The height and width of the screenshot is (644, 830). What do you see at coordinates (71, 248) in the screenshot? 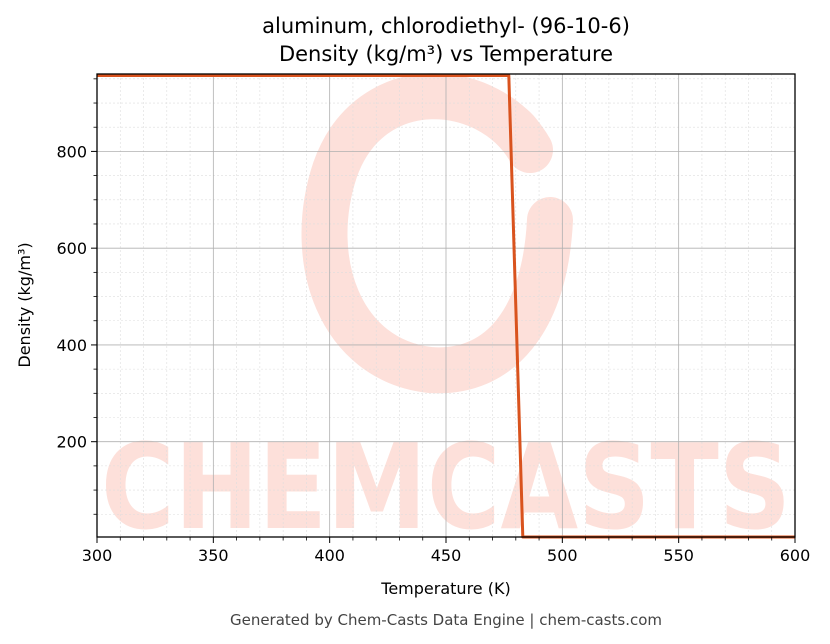
I see `y-tick-label: 600` at bounding box center [71, 248].